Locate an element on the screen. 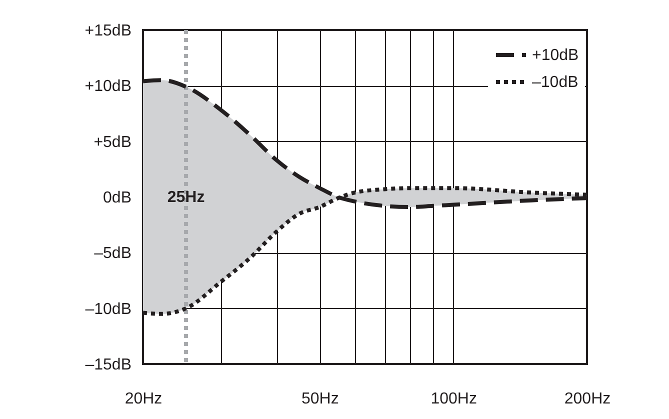  y-tick-label: +15dB is located at coordinates (108, 31).